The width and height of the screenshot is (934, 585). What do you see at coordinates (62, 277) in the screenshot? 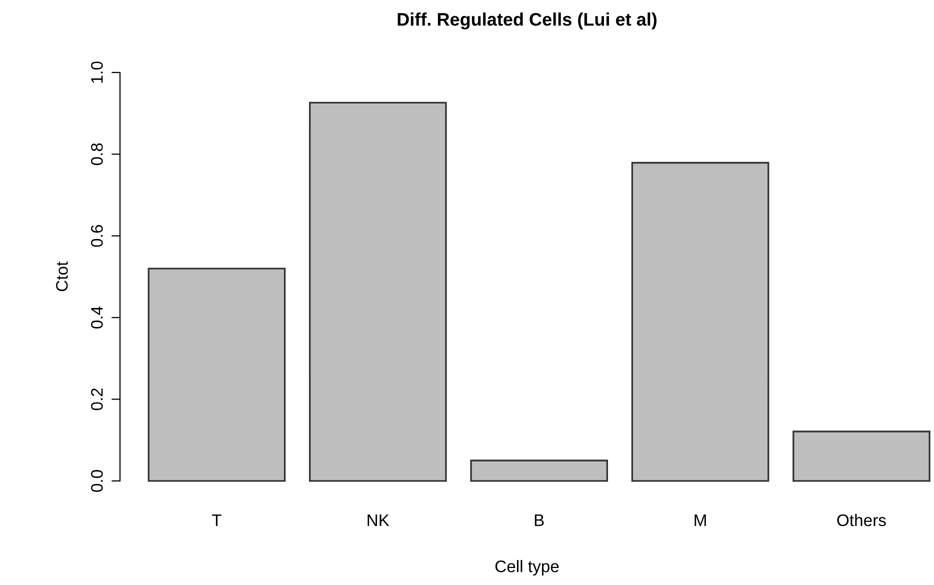
I see `y-axis-title: Ctot` at bounding box center [62, 277].